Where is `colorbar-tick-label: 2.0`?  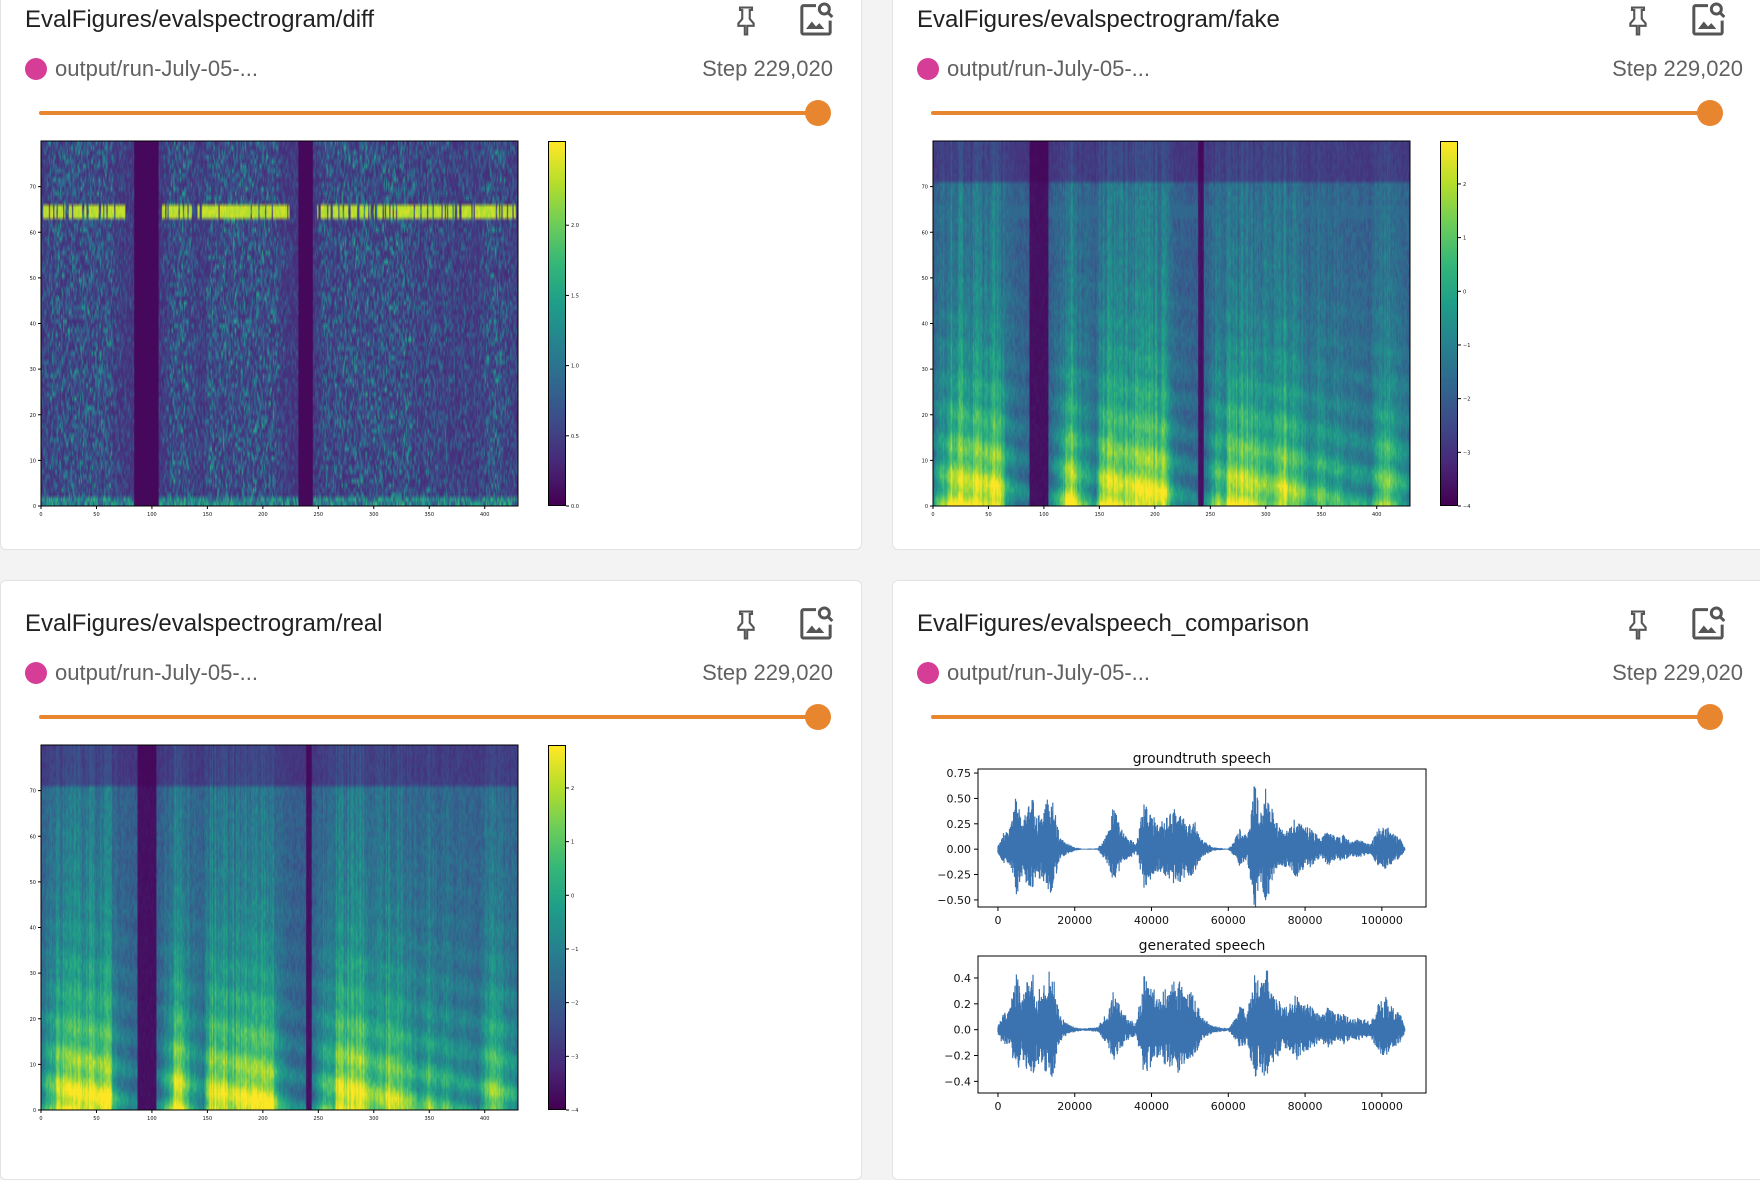 colorbar-tick-label: 2.0 is located at coordinates (575, 226).